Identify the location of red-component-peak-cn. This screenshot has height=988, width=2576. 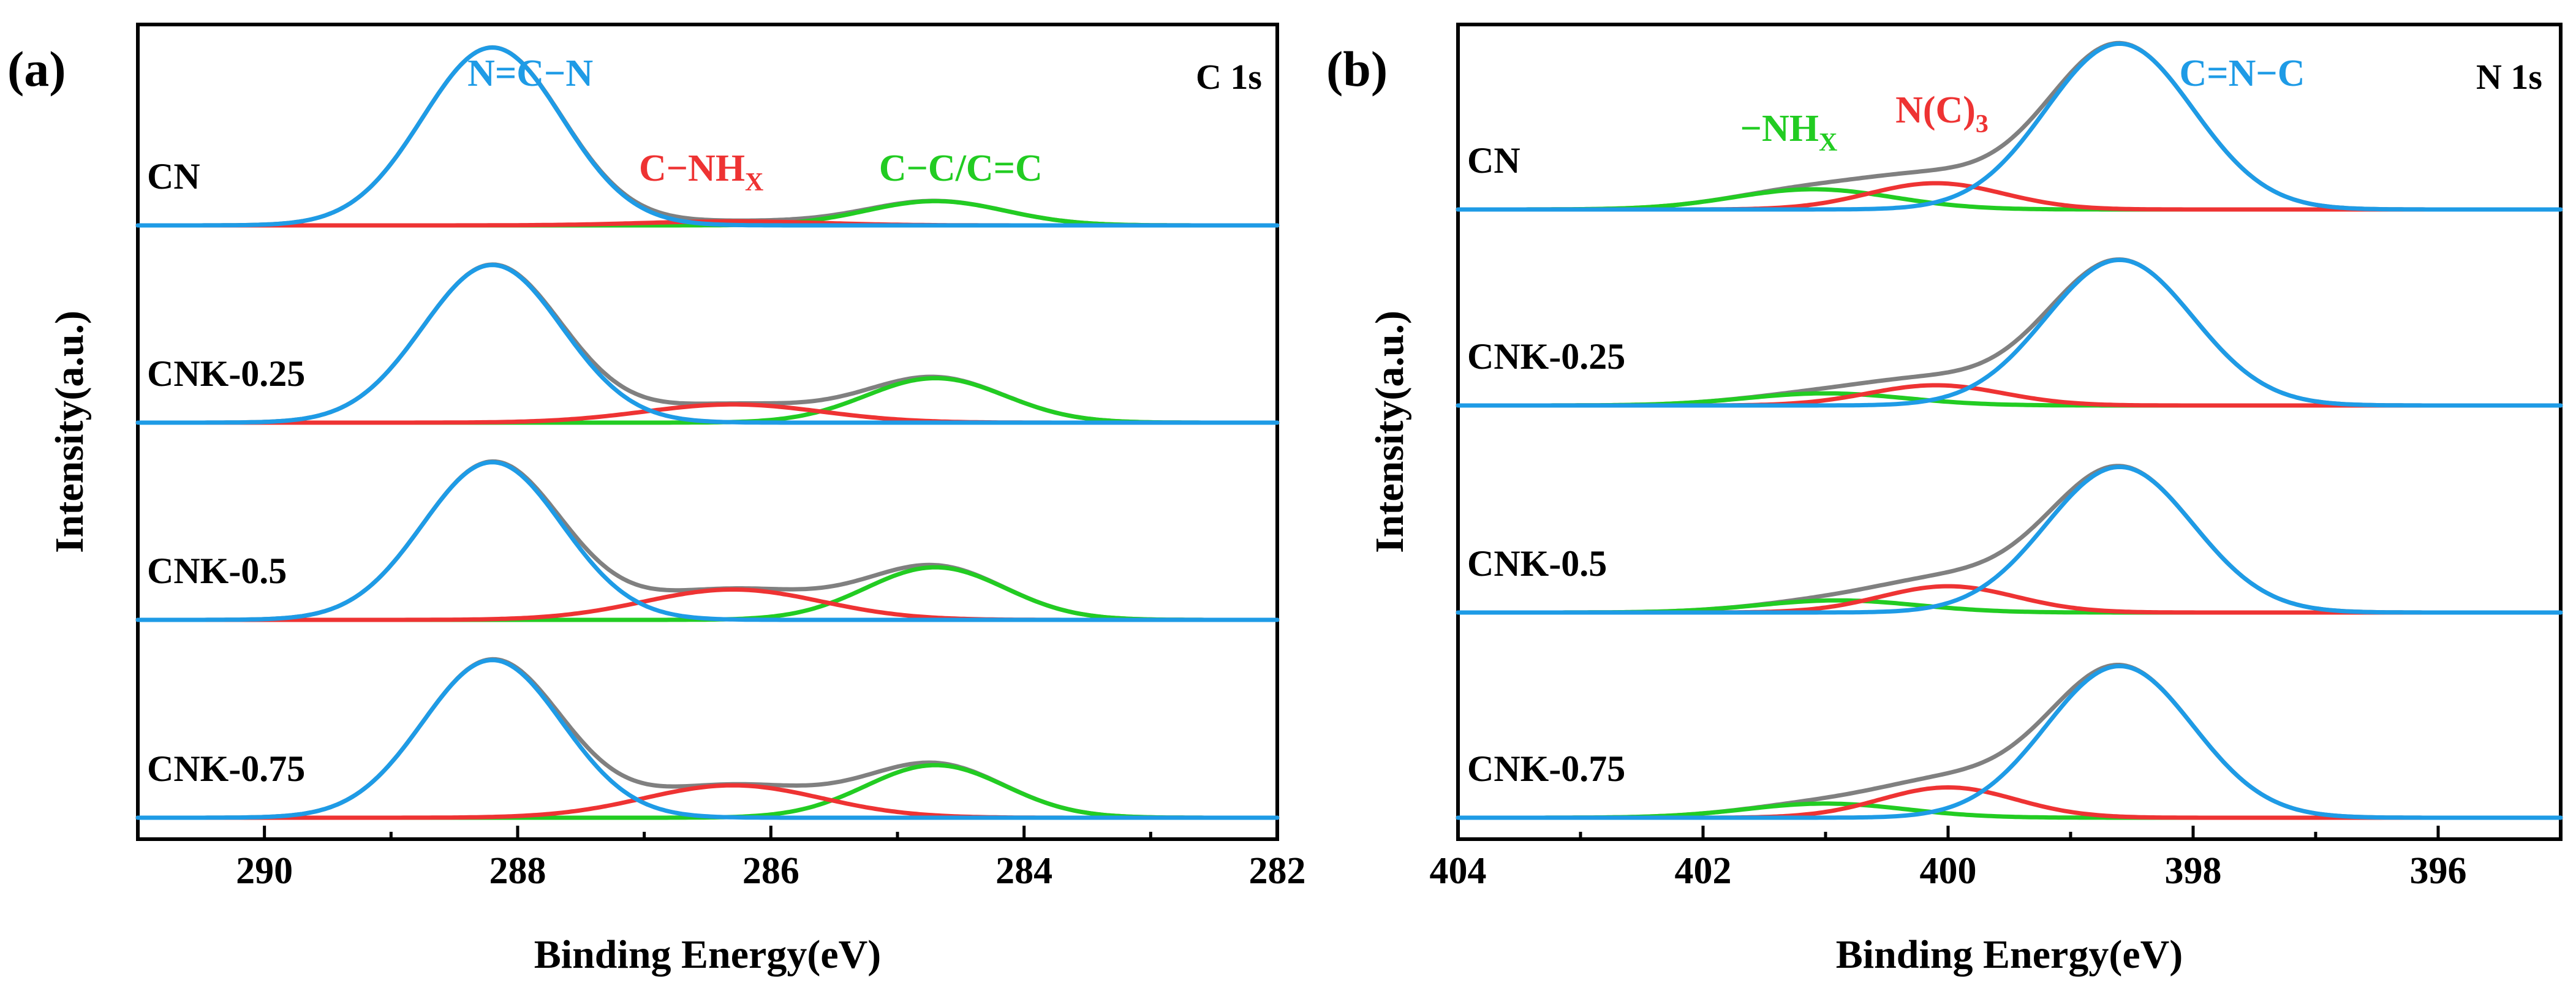
(2009, 196).